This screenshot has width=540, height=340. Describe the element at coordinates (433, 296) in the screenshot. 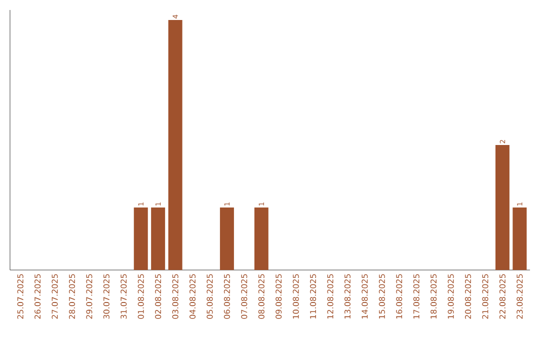

I see `x-tick-label: 18.08.2025` at that location.